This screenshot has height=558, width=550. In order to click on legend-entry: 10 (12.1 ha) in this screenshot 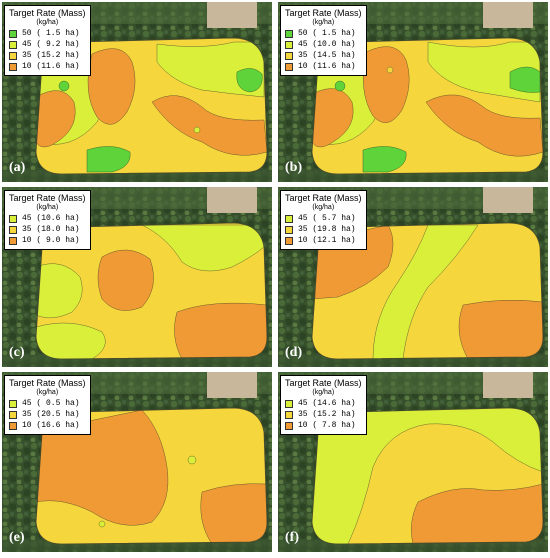, I will do `click(323, 240)`.